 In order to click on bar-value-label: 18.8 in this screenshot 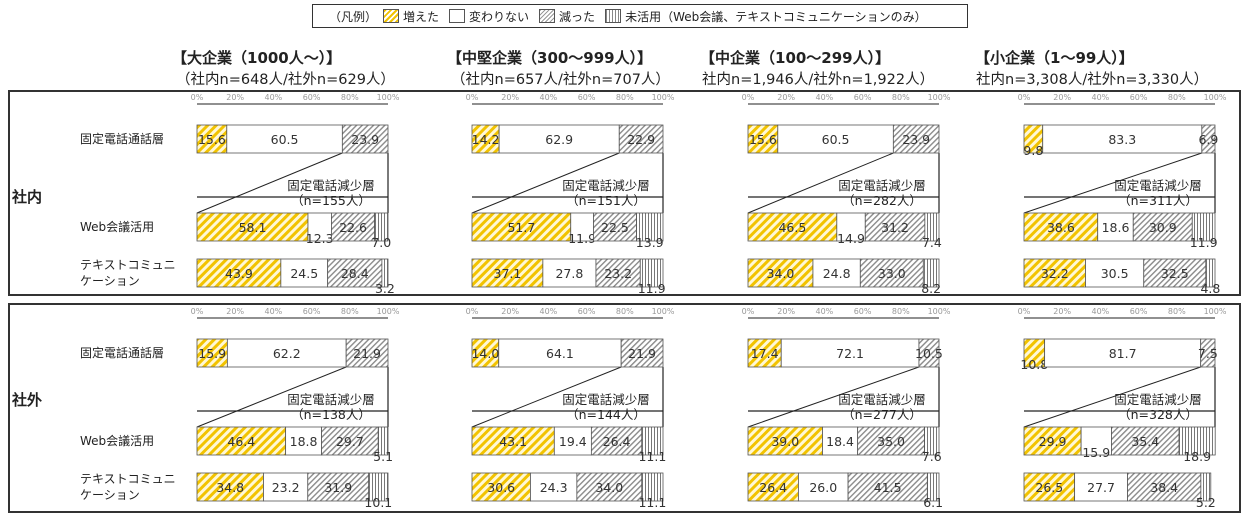, I will do `click(304, 441)`.